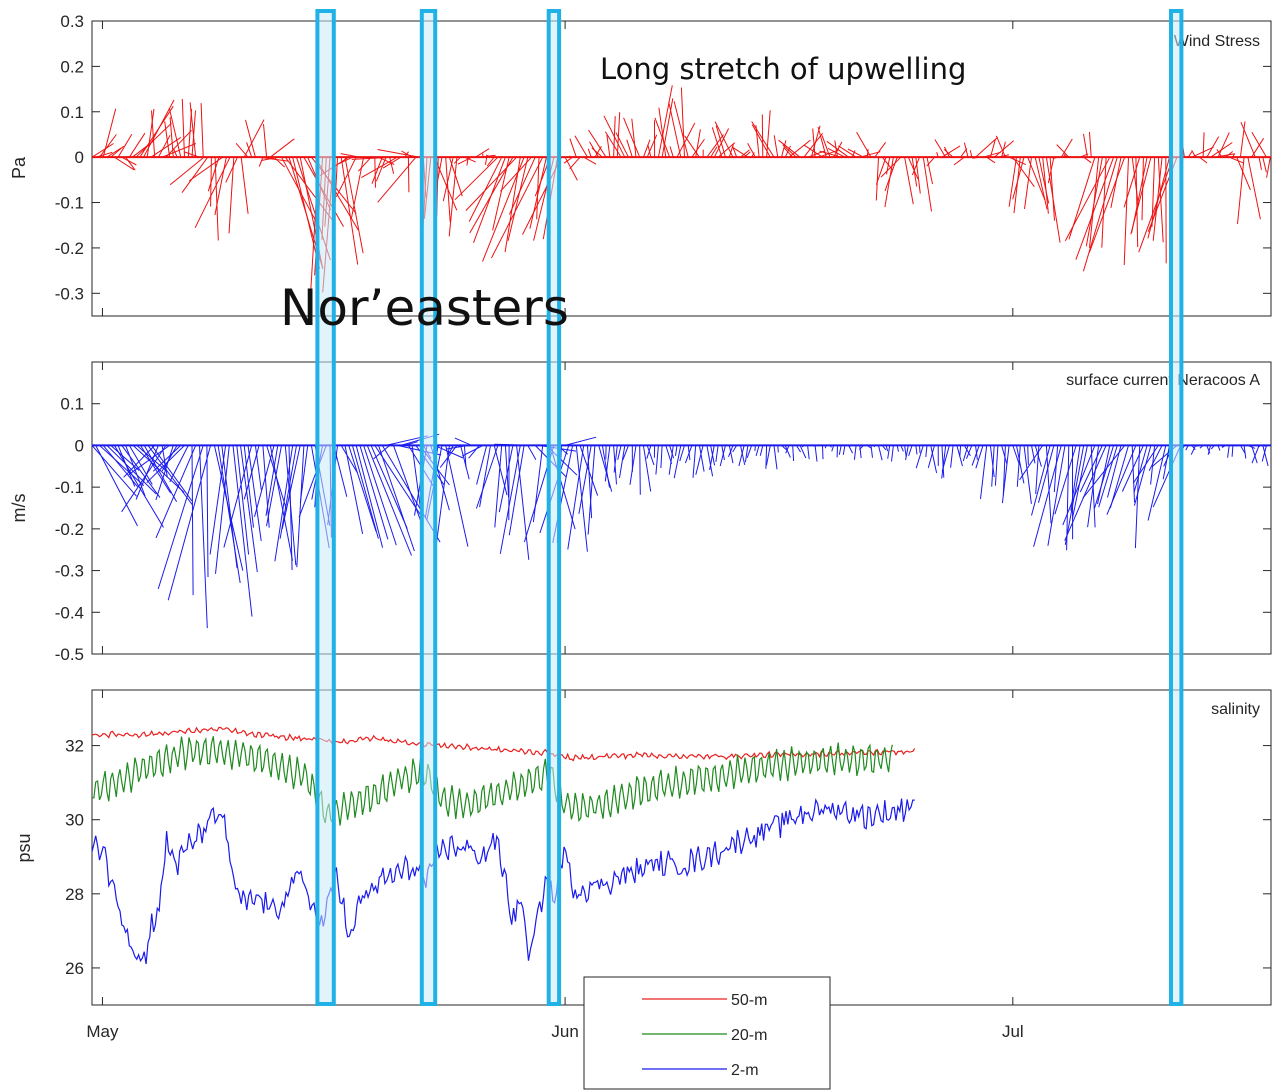 The width and height of the screenshot is (1275, 1091). Describe the element at coordinates (1217, 41) in the screenshot. I see `panel-label-wind: Wind Stress` at that location.